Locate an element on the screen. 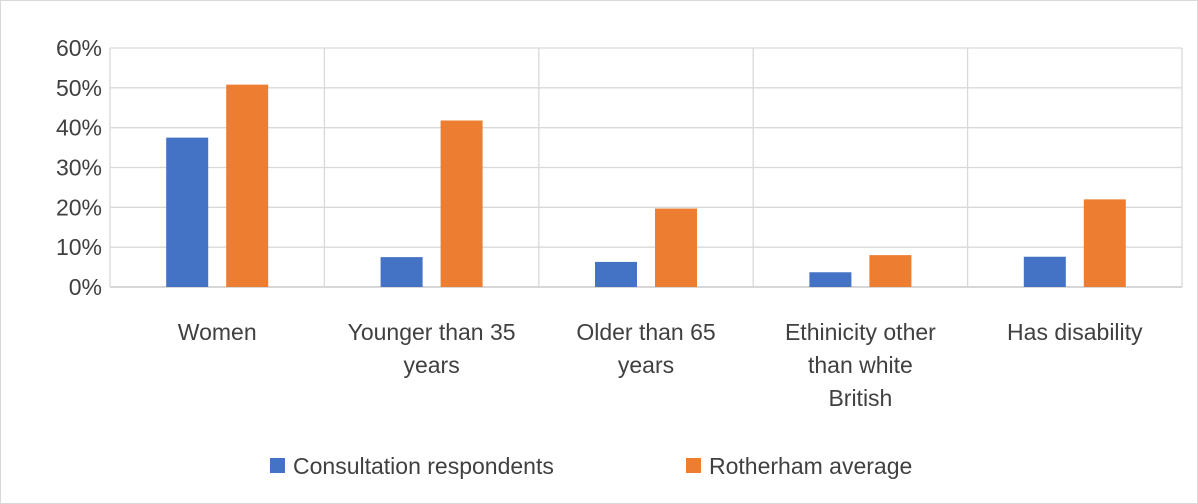 The width and height of the screenshot is (1198, 504). y-tick-label: 20% is located at coordinates (79, 207).